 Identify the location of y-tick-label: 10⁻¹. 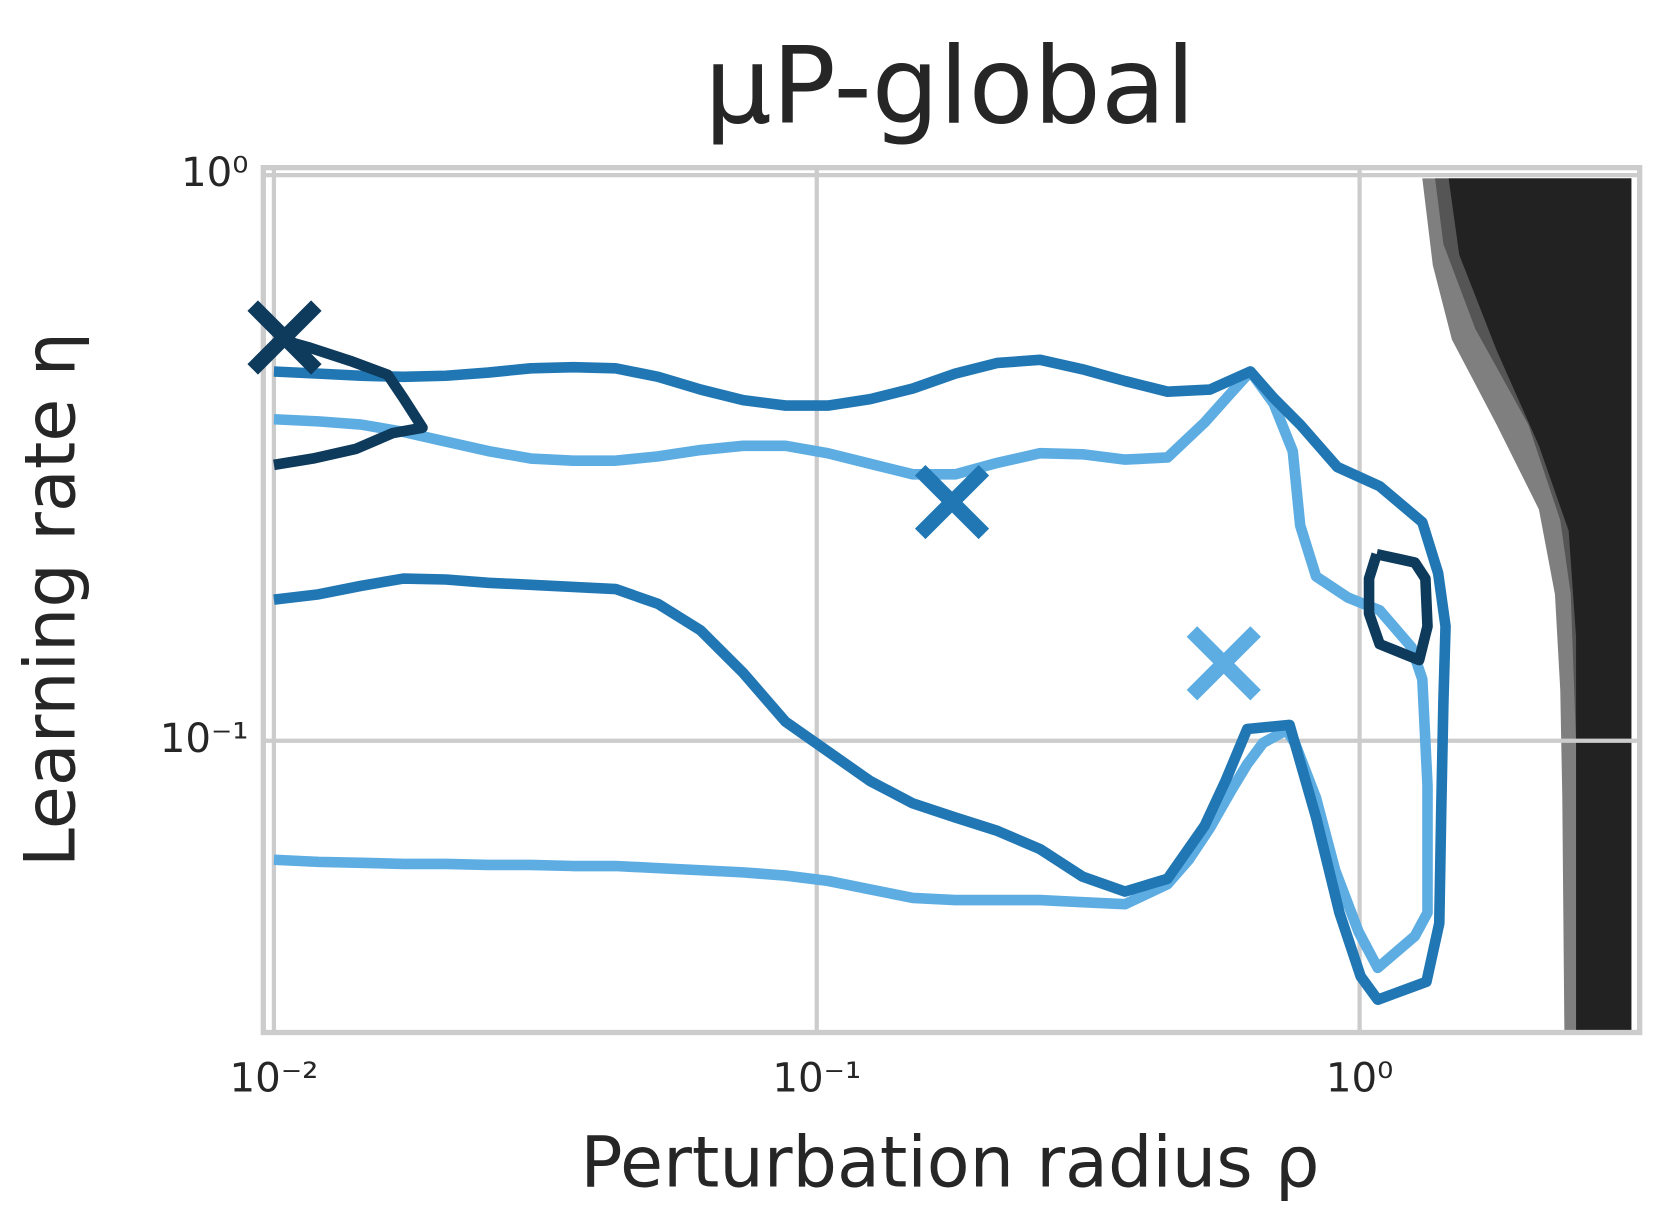
(204, 738).